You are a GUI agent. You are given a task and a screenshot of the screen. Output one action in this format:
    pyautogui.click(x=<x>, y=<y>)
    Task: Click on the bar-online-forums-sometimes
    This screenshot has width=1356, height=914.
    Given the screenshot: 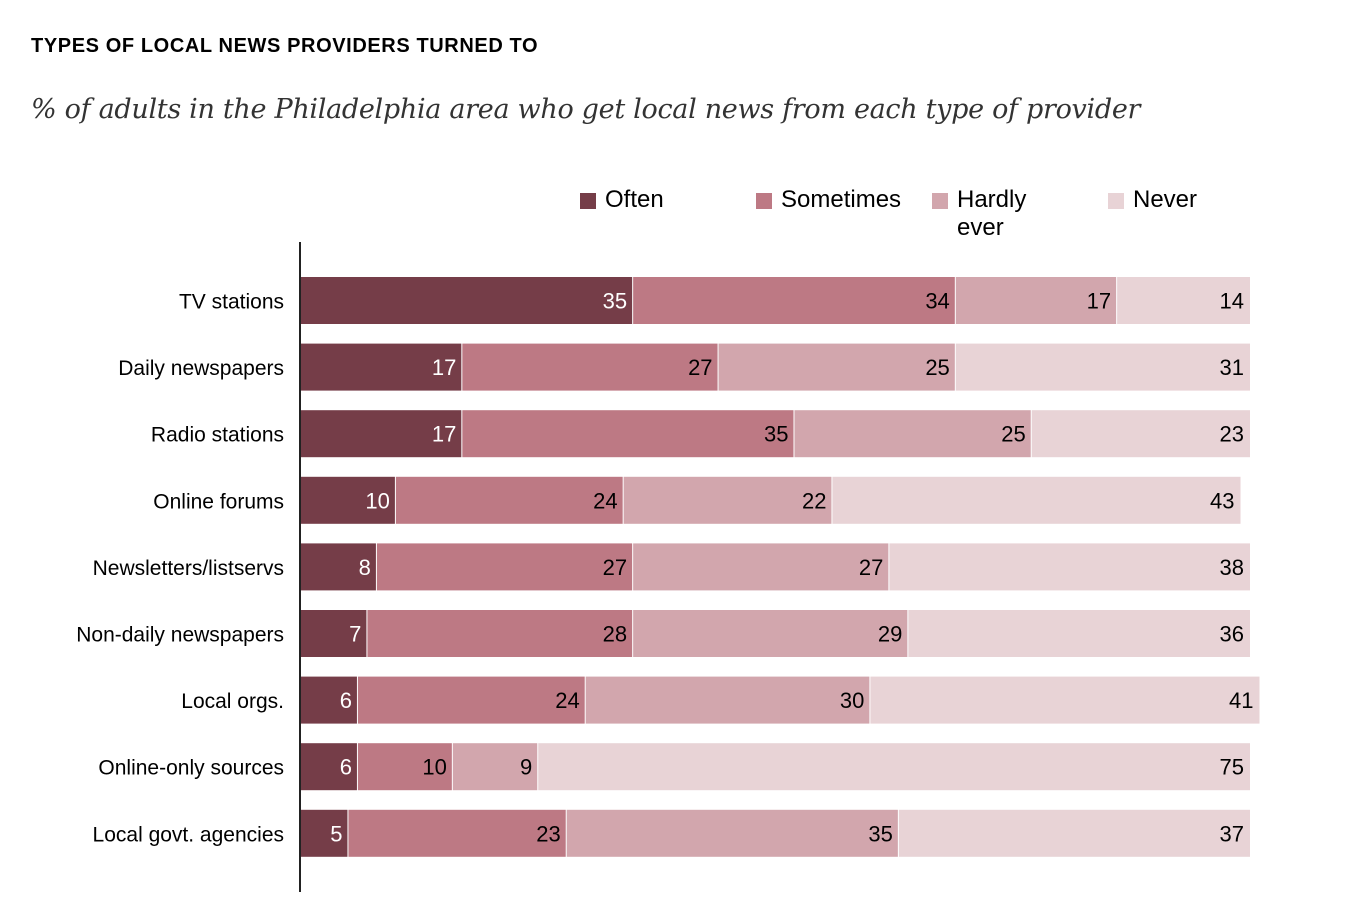 What is the action you would take?
    pyautogui.click(x=509, y=500)
    